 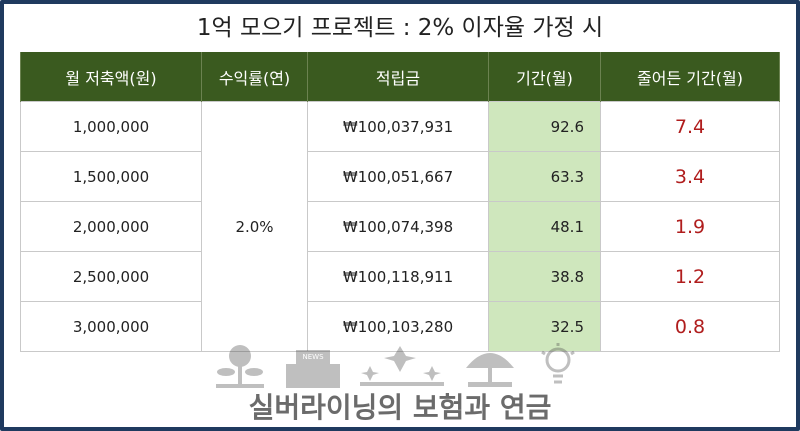 What do you see at coordinates (400, 407) in the screenshot?
I see `watermark-text: 실버라이닝의 보험과 연금` at bounding box center [400, 407].